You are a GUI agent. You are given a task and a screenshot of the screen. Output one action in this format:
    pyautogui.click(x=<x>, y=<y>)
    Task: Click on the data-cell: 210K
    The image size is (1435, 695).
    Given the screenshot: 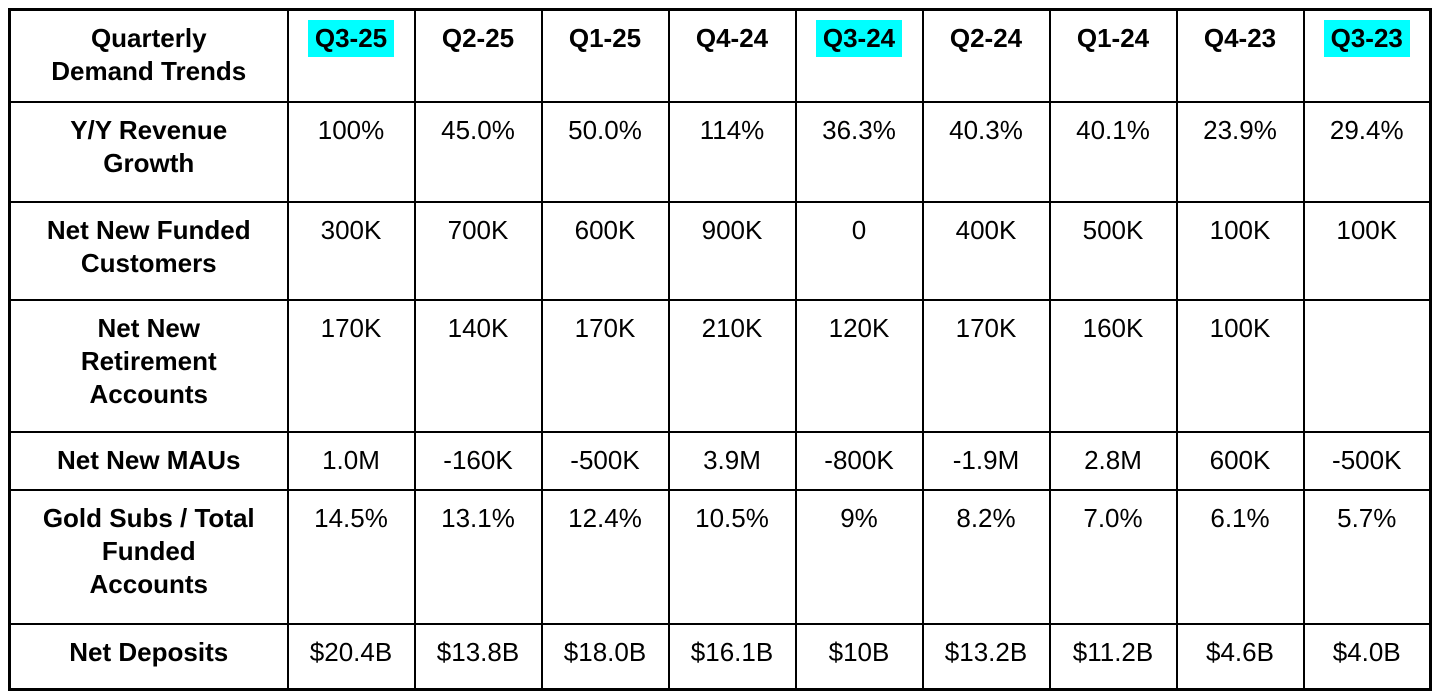 What is the action you would take?
    pyautogui.click(x=732, y=365)
    